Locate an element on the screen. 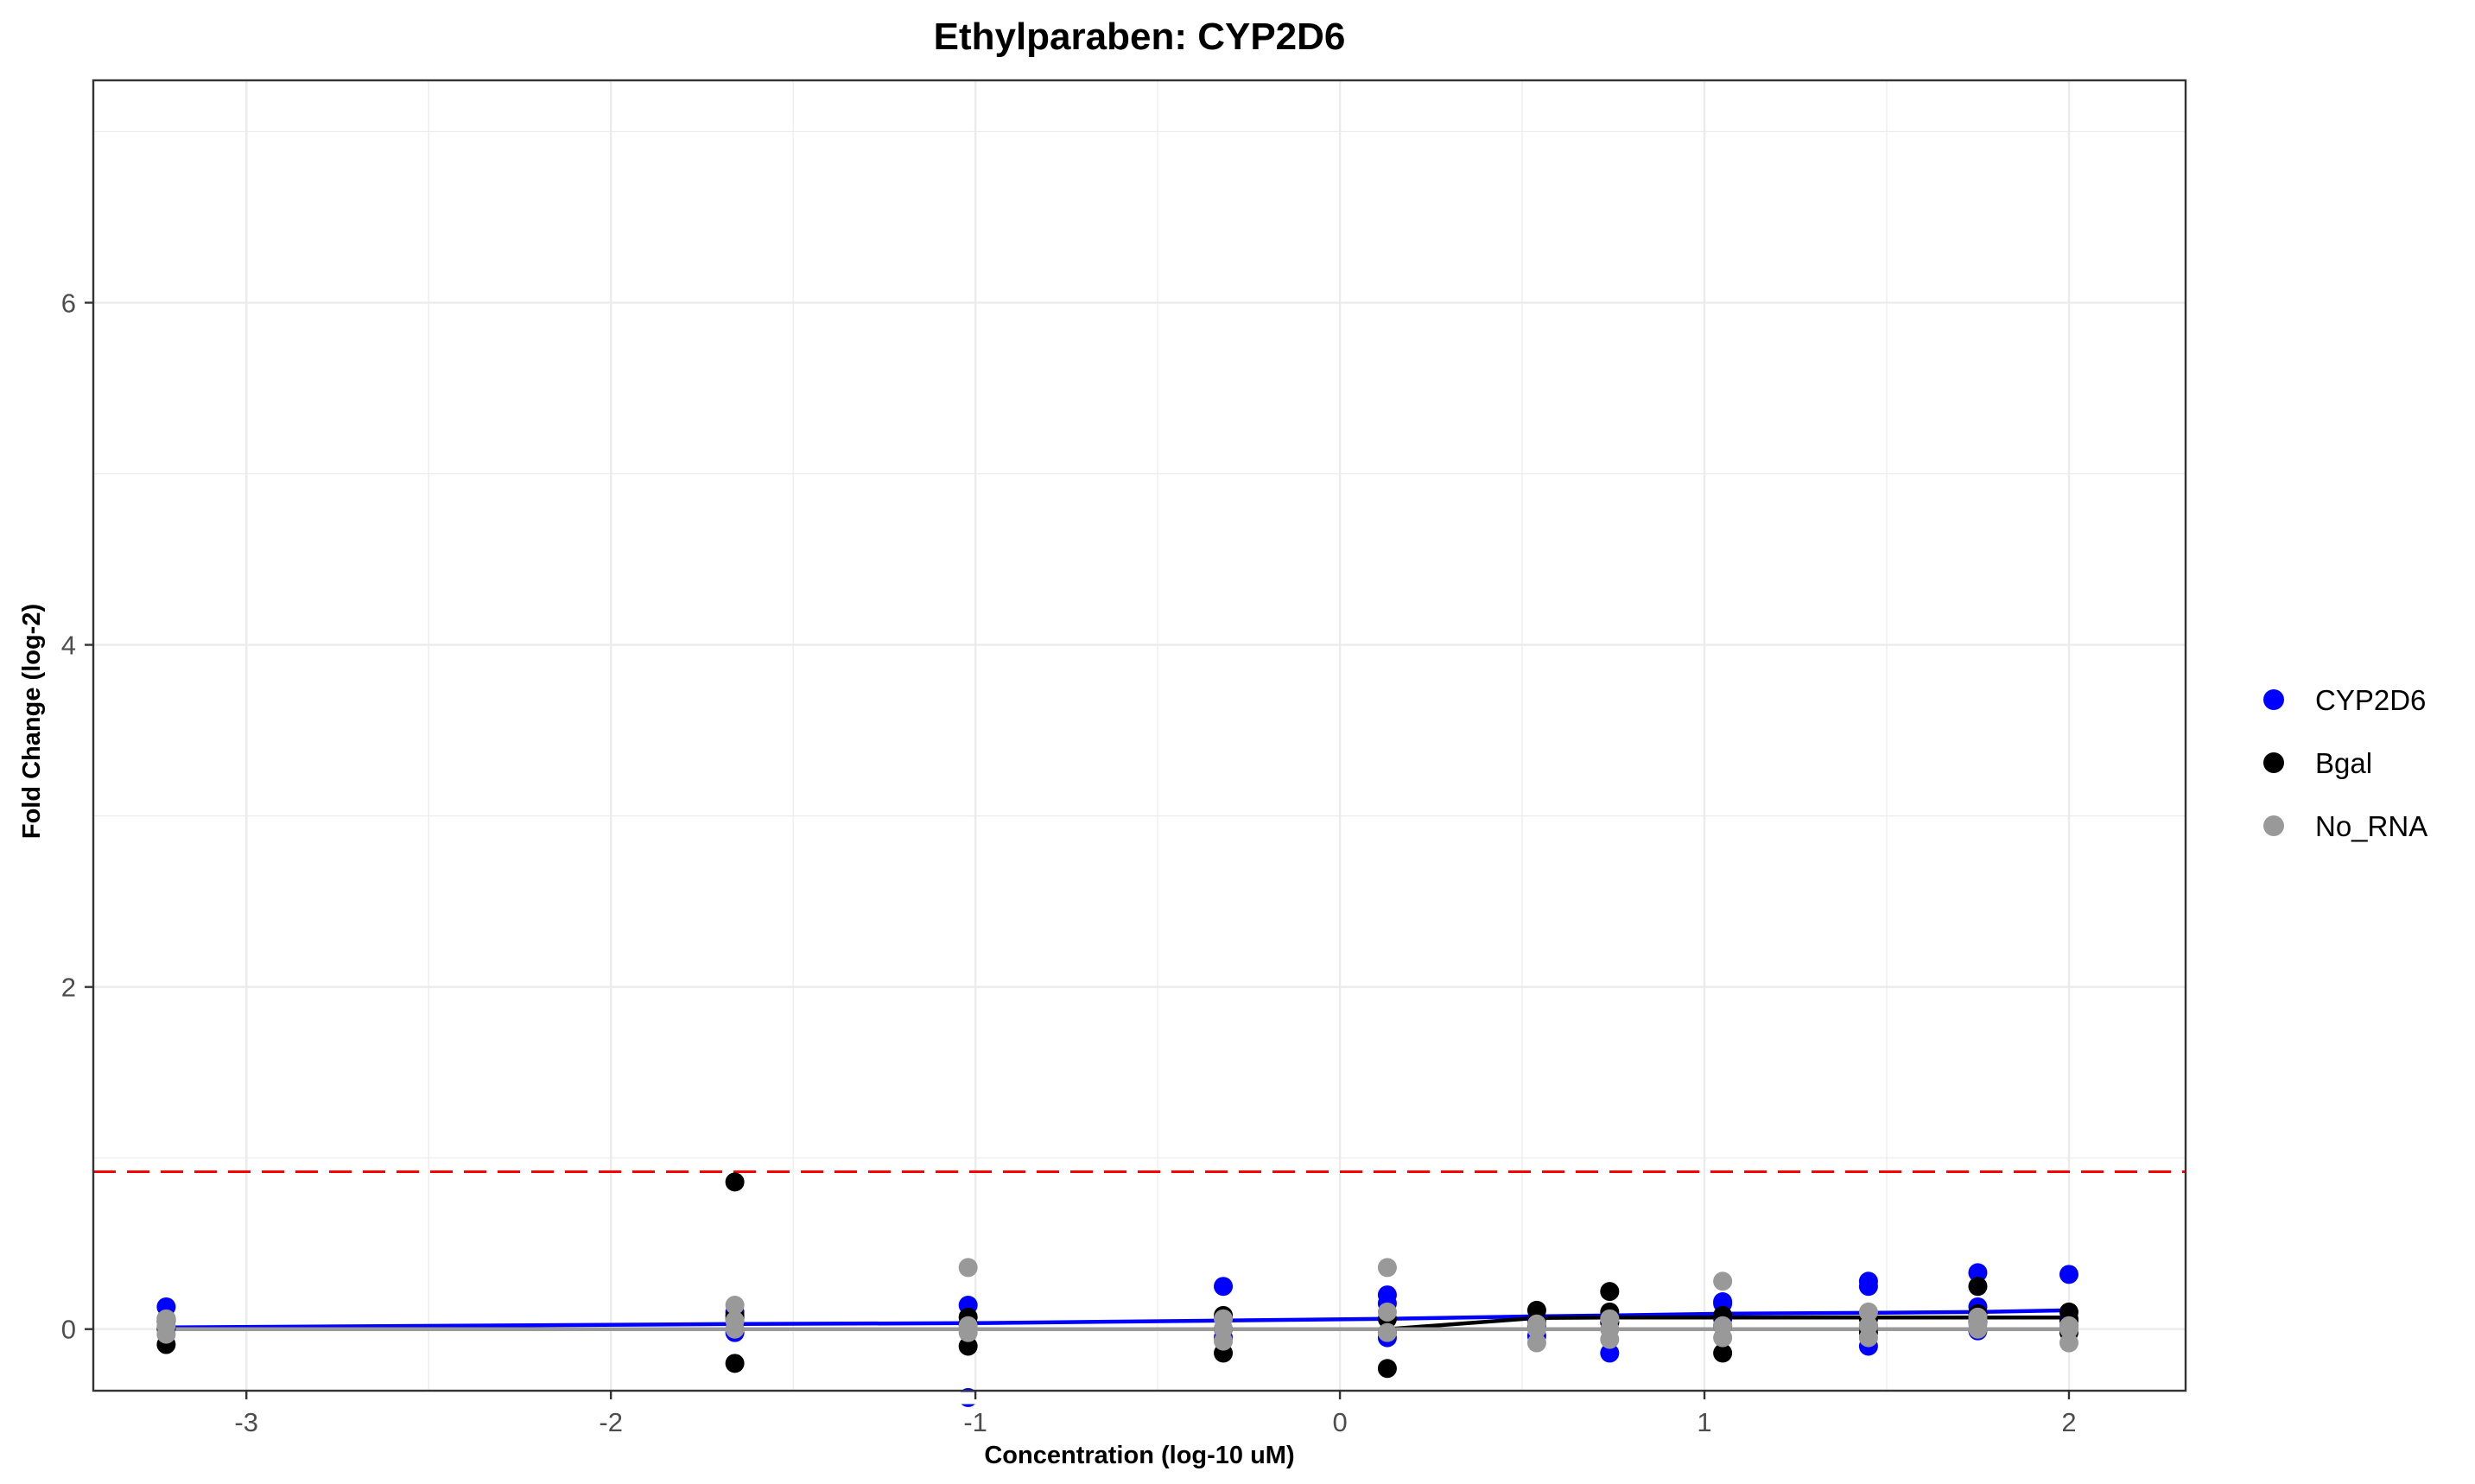 The image size is (2475, 1484). y-axis-title: Fold Change (log-2) is located at coordinates (32, 721).